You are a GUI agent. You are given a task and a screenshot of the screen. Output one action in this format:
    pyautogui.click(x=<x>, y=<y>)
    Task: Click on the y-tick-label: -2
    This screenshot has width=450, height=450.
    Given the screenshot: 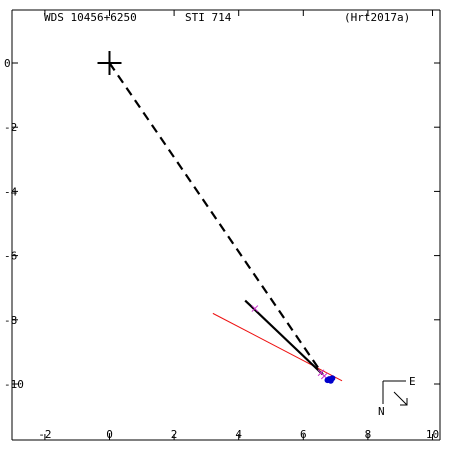 What is the action you would take?
    pyautogui.click(x=10, y=127)
    